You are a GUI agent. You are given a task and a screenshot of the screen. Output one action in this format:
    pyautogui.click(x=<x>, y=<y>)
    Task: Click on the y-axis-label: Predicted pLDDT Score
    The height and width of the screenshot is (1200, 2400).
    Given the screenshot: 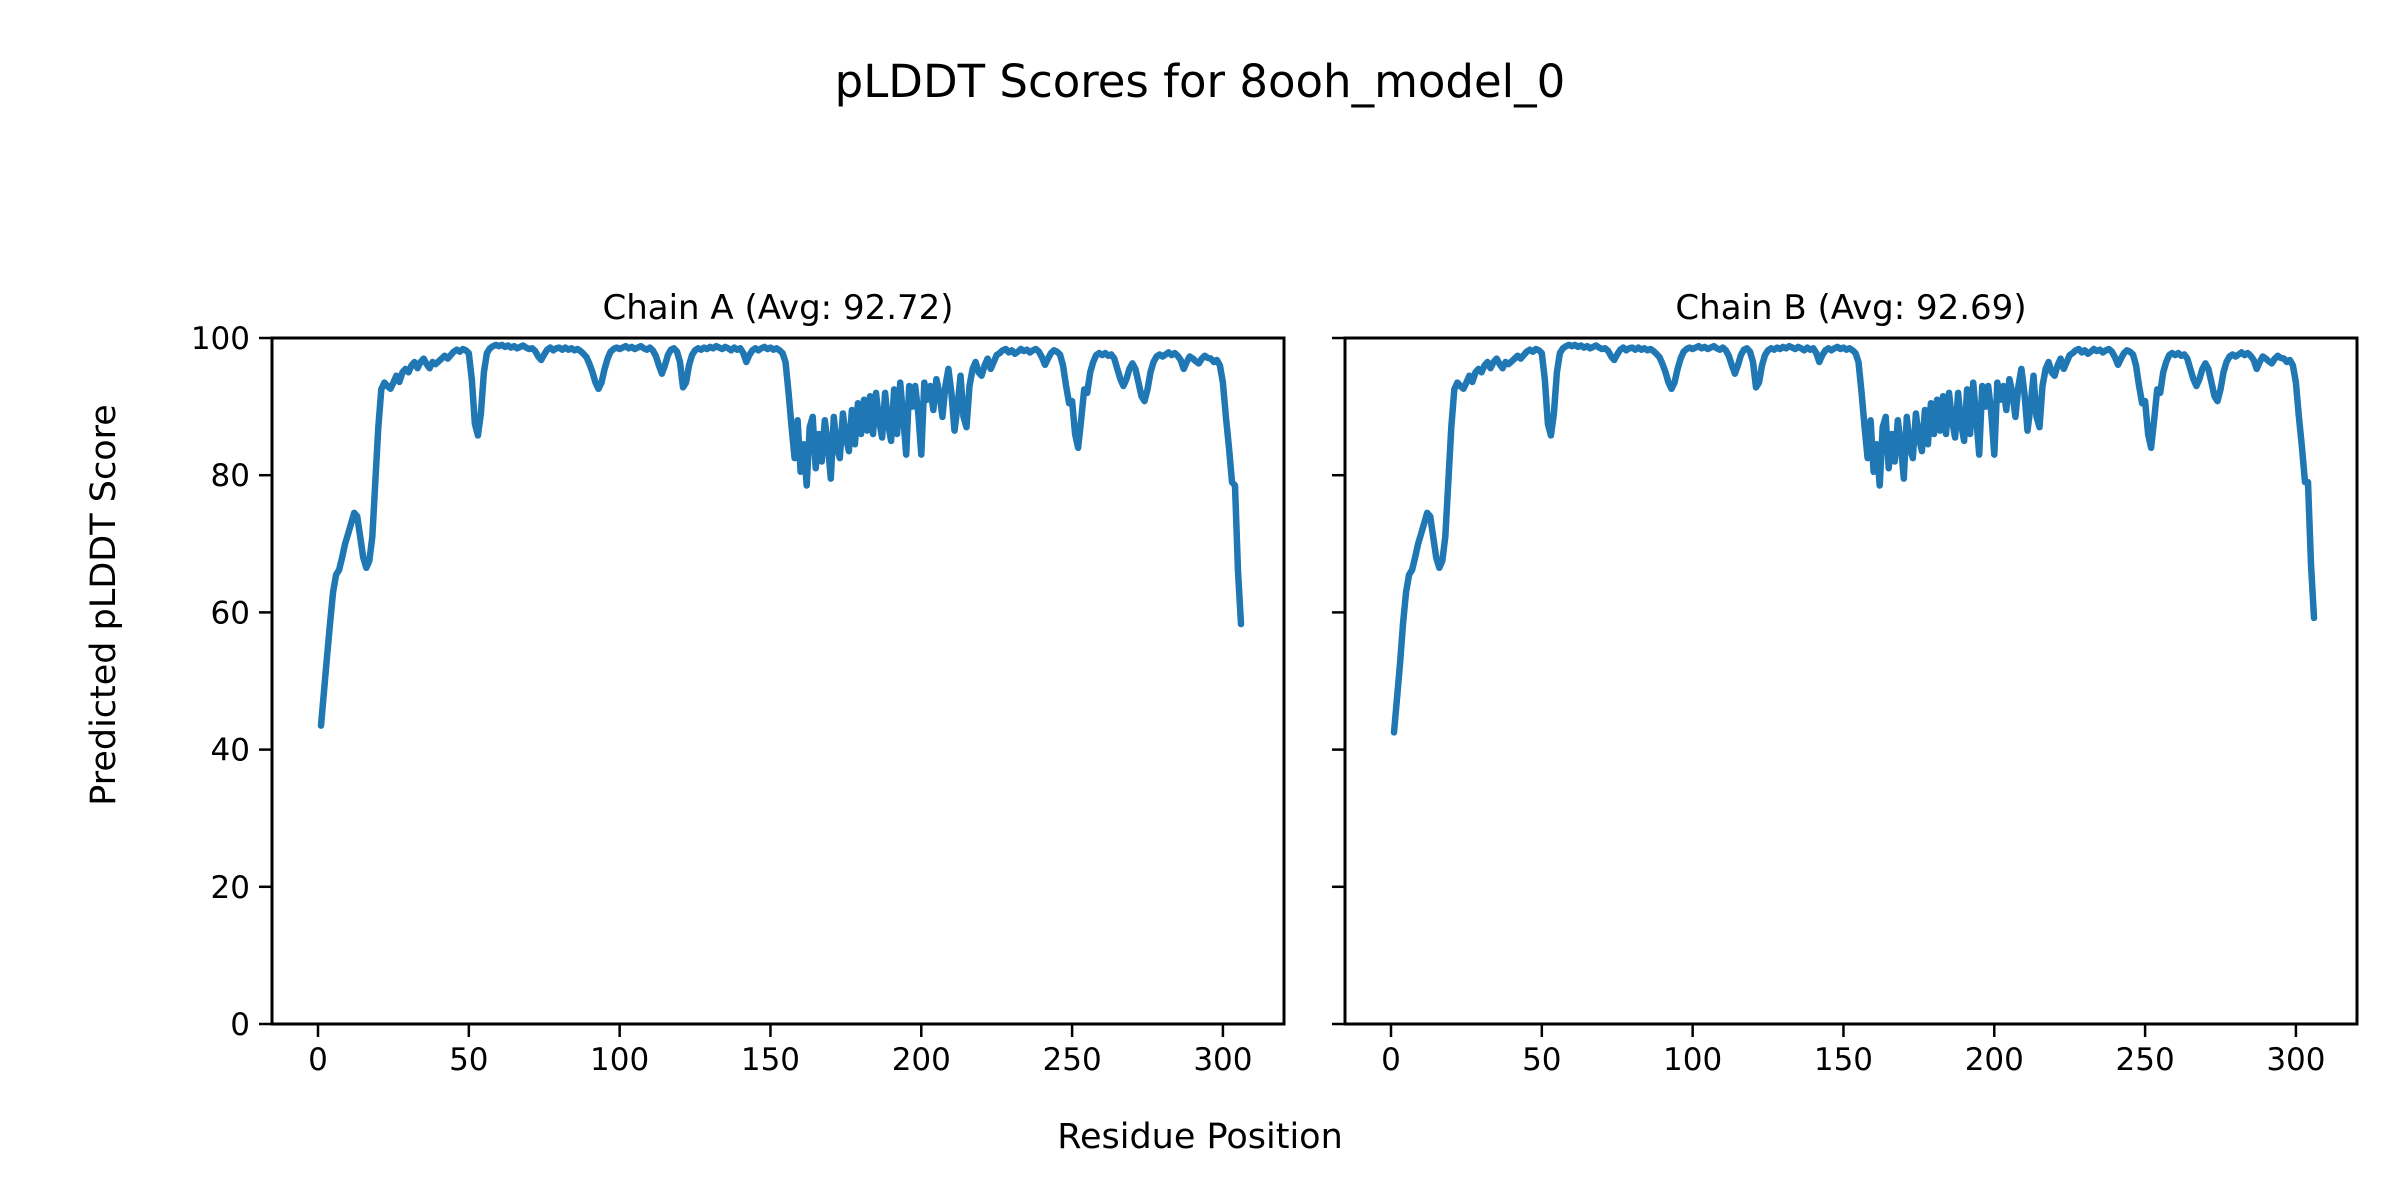 What is the action you would take?
    pyautogui.click(x=104, y=605)
    